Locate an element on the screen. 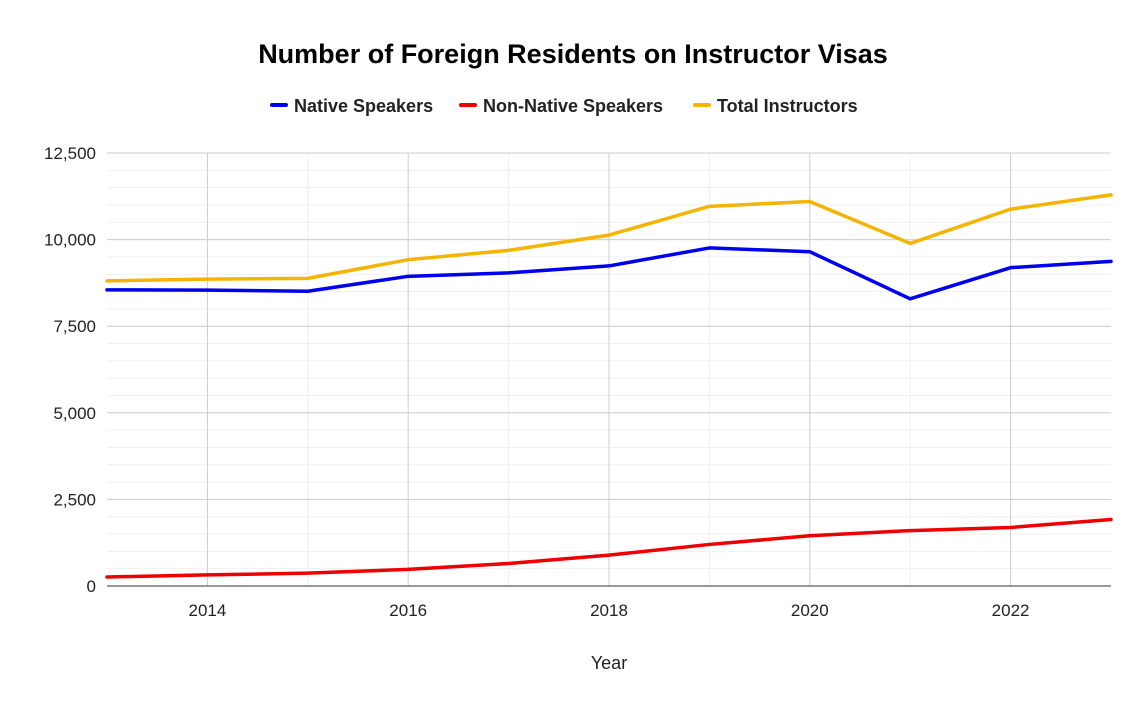 The image size is (1147, 710). y-tick-label: 10,000 is located at coordinates (70, 240).